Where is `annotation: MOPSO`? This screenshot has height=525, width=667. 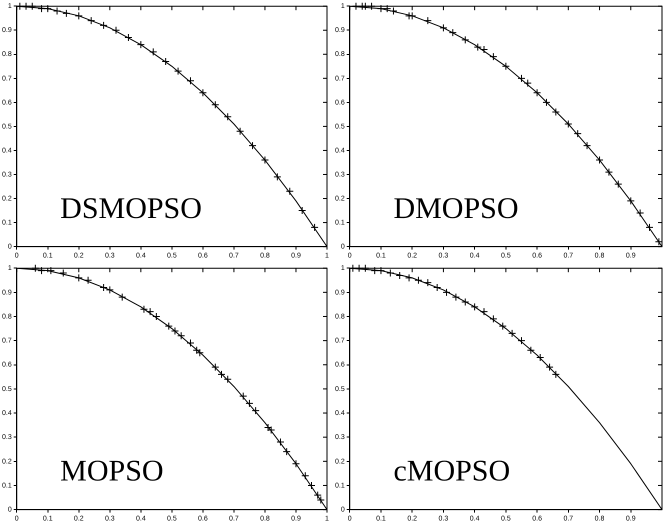
annotation: MOPSO is located at coordinates (112, 471).